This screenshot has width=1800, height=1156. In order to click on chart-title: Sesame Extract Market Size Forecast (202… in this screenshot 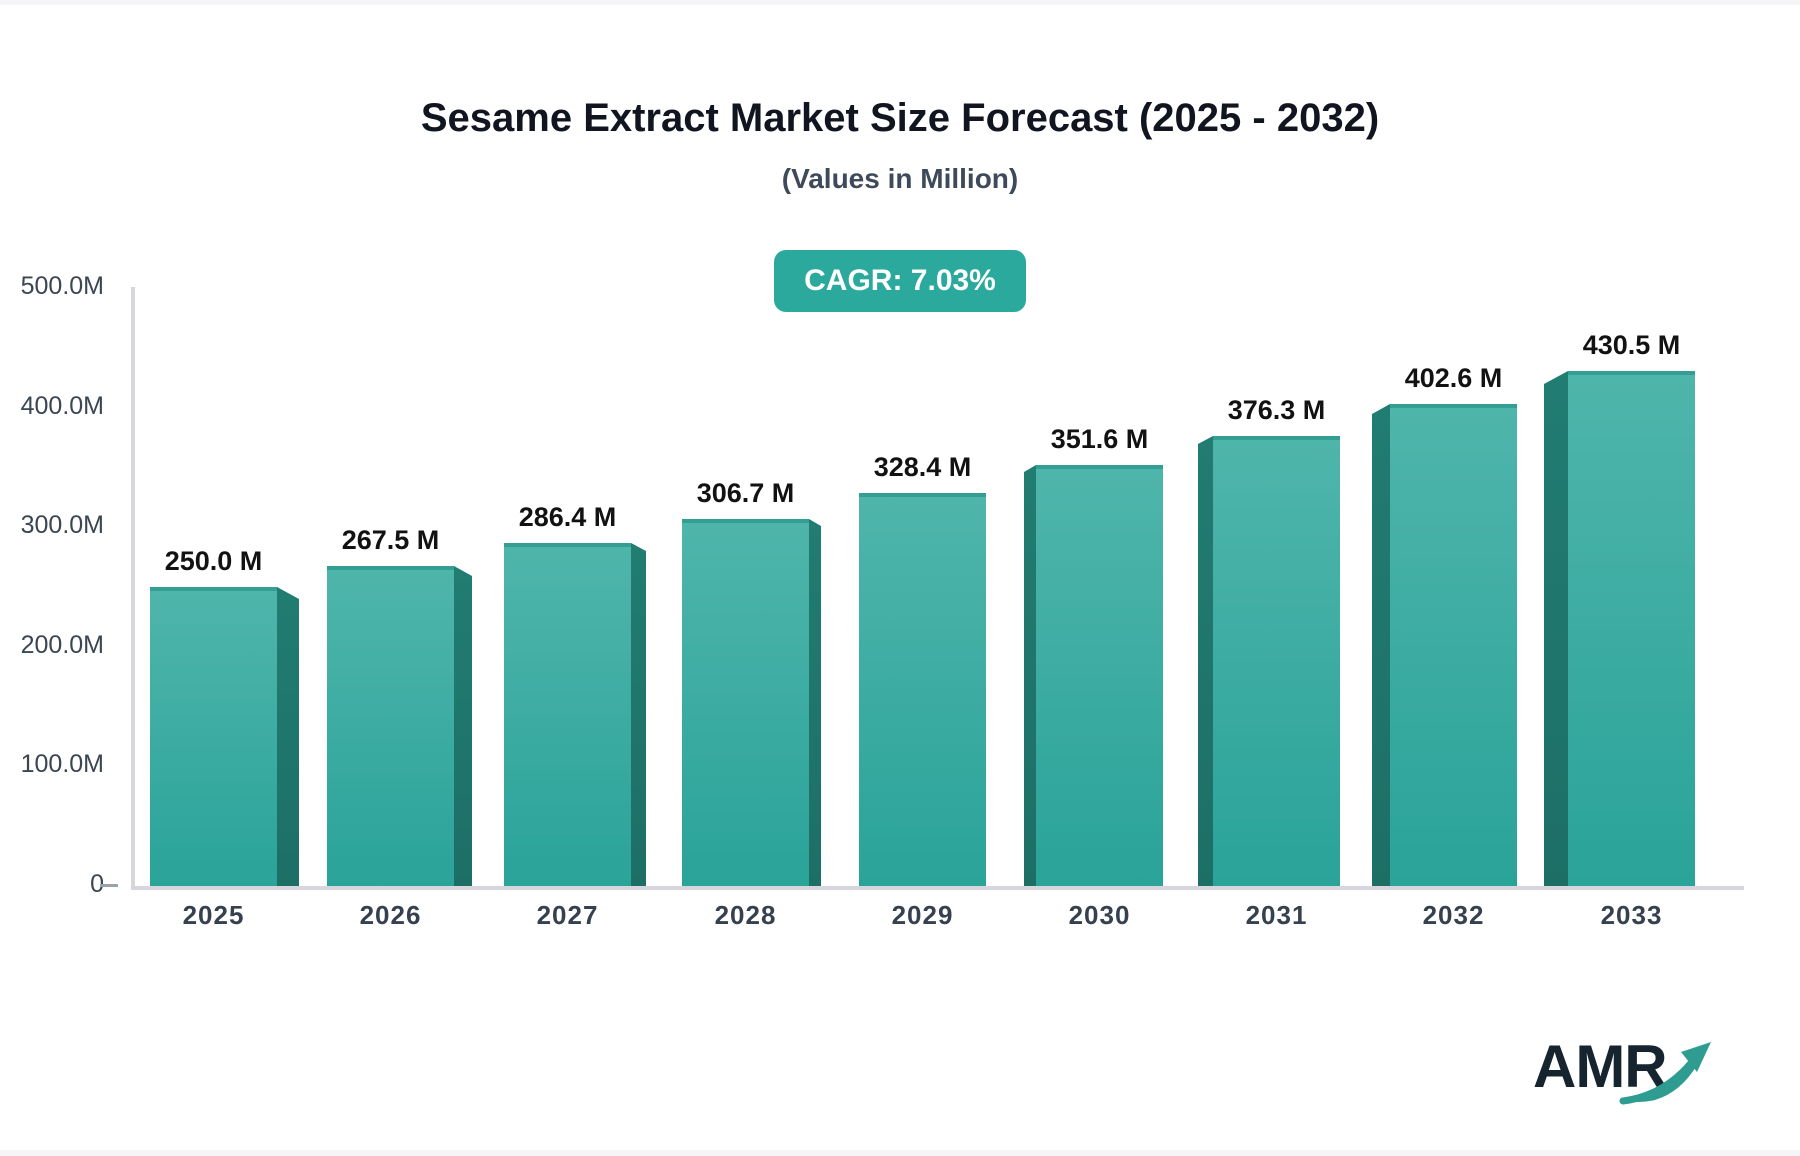, I will do `click(900, 118)`.